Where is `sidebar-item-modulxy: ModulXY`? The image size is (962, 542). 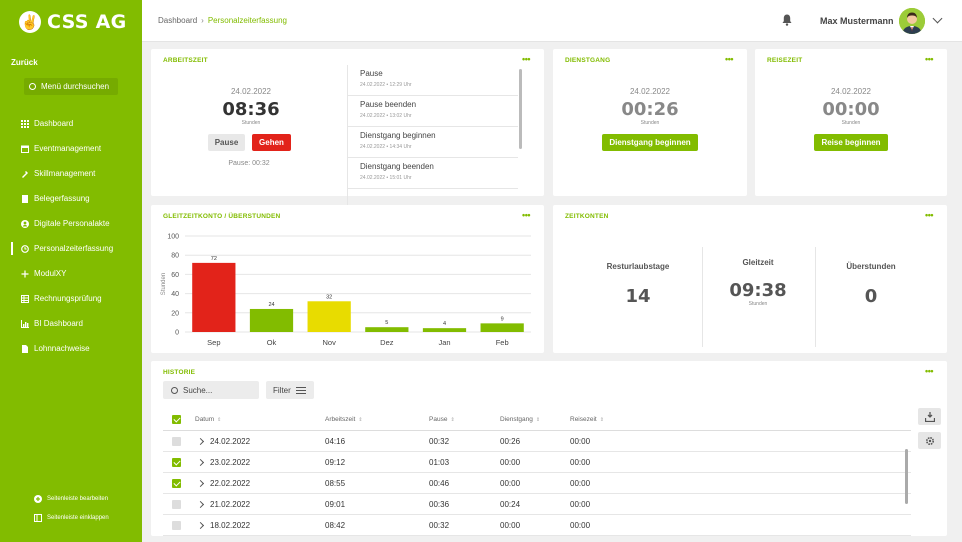 sidebar-item-modulxy: ModulXY is located at coordinates (71, 273).